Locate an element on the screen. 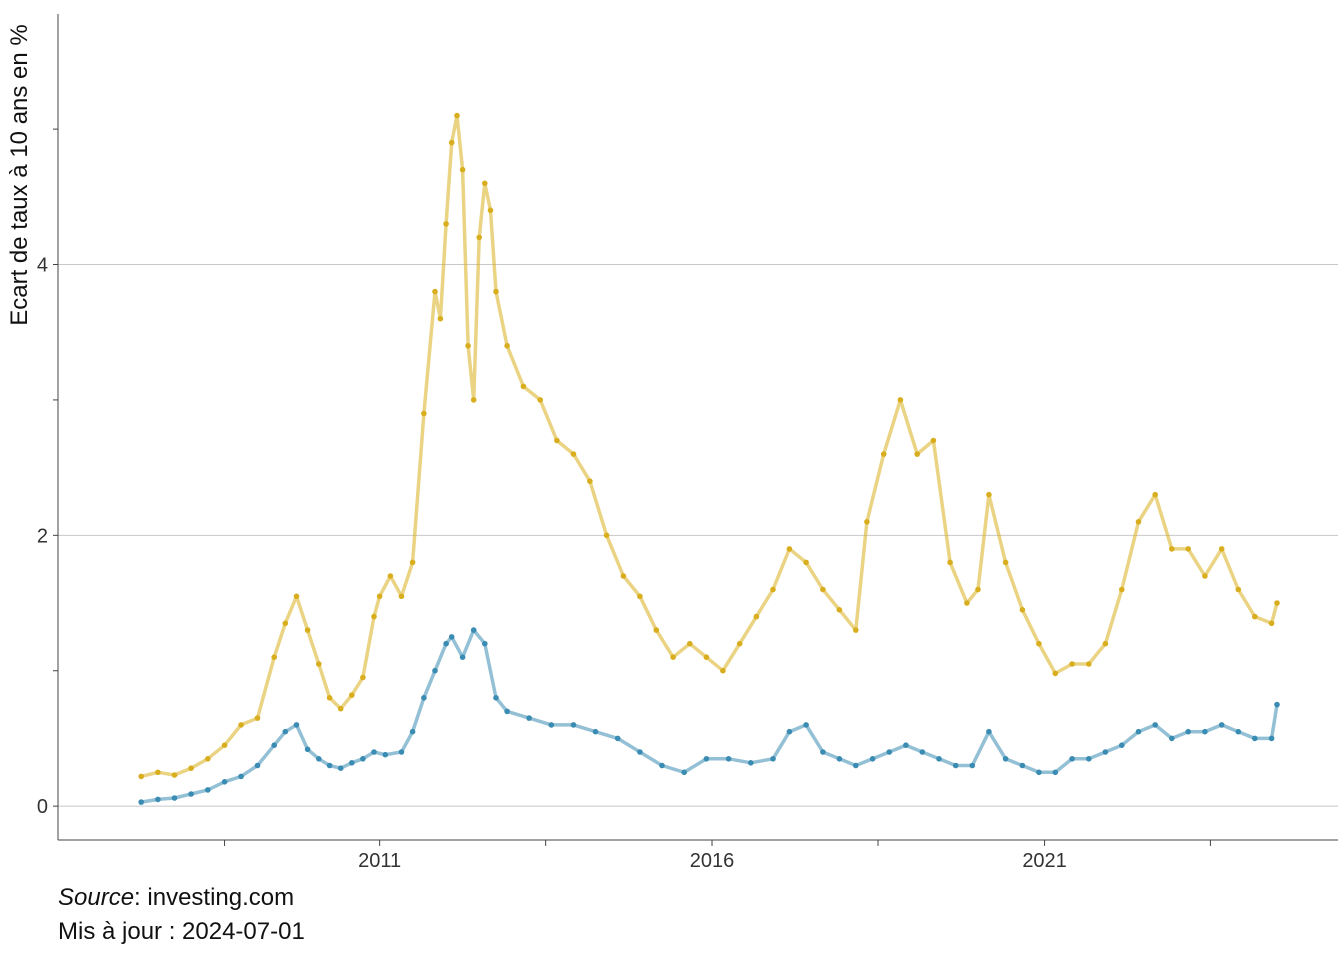  y-tick-label: 4 is located at coordinates (42, 266).